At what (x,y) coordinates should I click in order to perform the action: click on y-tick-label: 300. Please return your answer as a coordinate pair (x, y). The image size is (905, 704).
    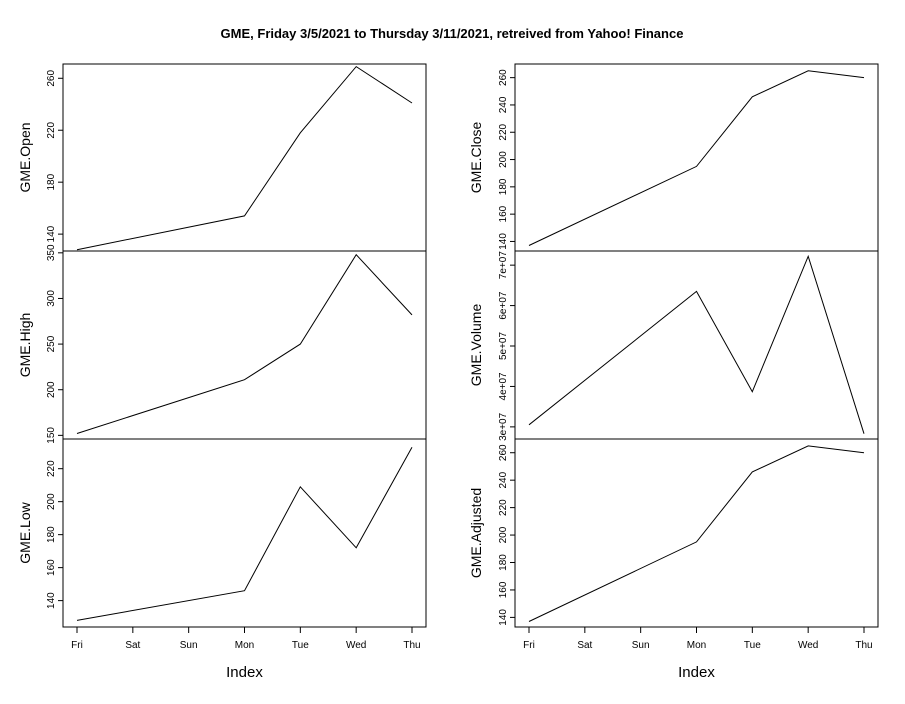
    Looking at the image, I should click on (51, 298).